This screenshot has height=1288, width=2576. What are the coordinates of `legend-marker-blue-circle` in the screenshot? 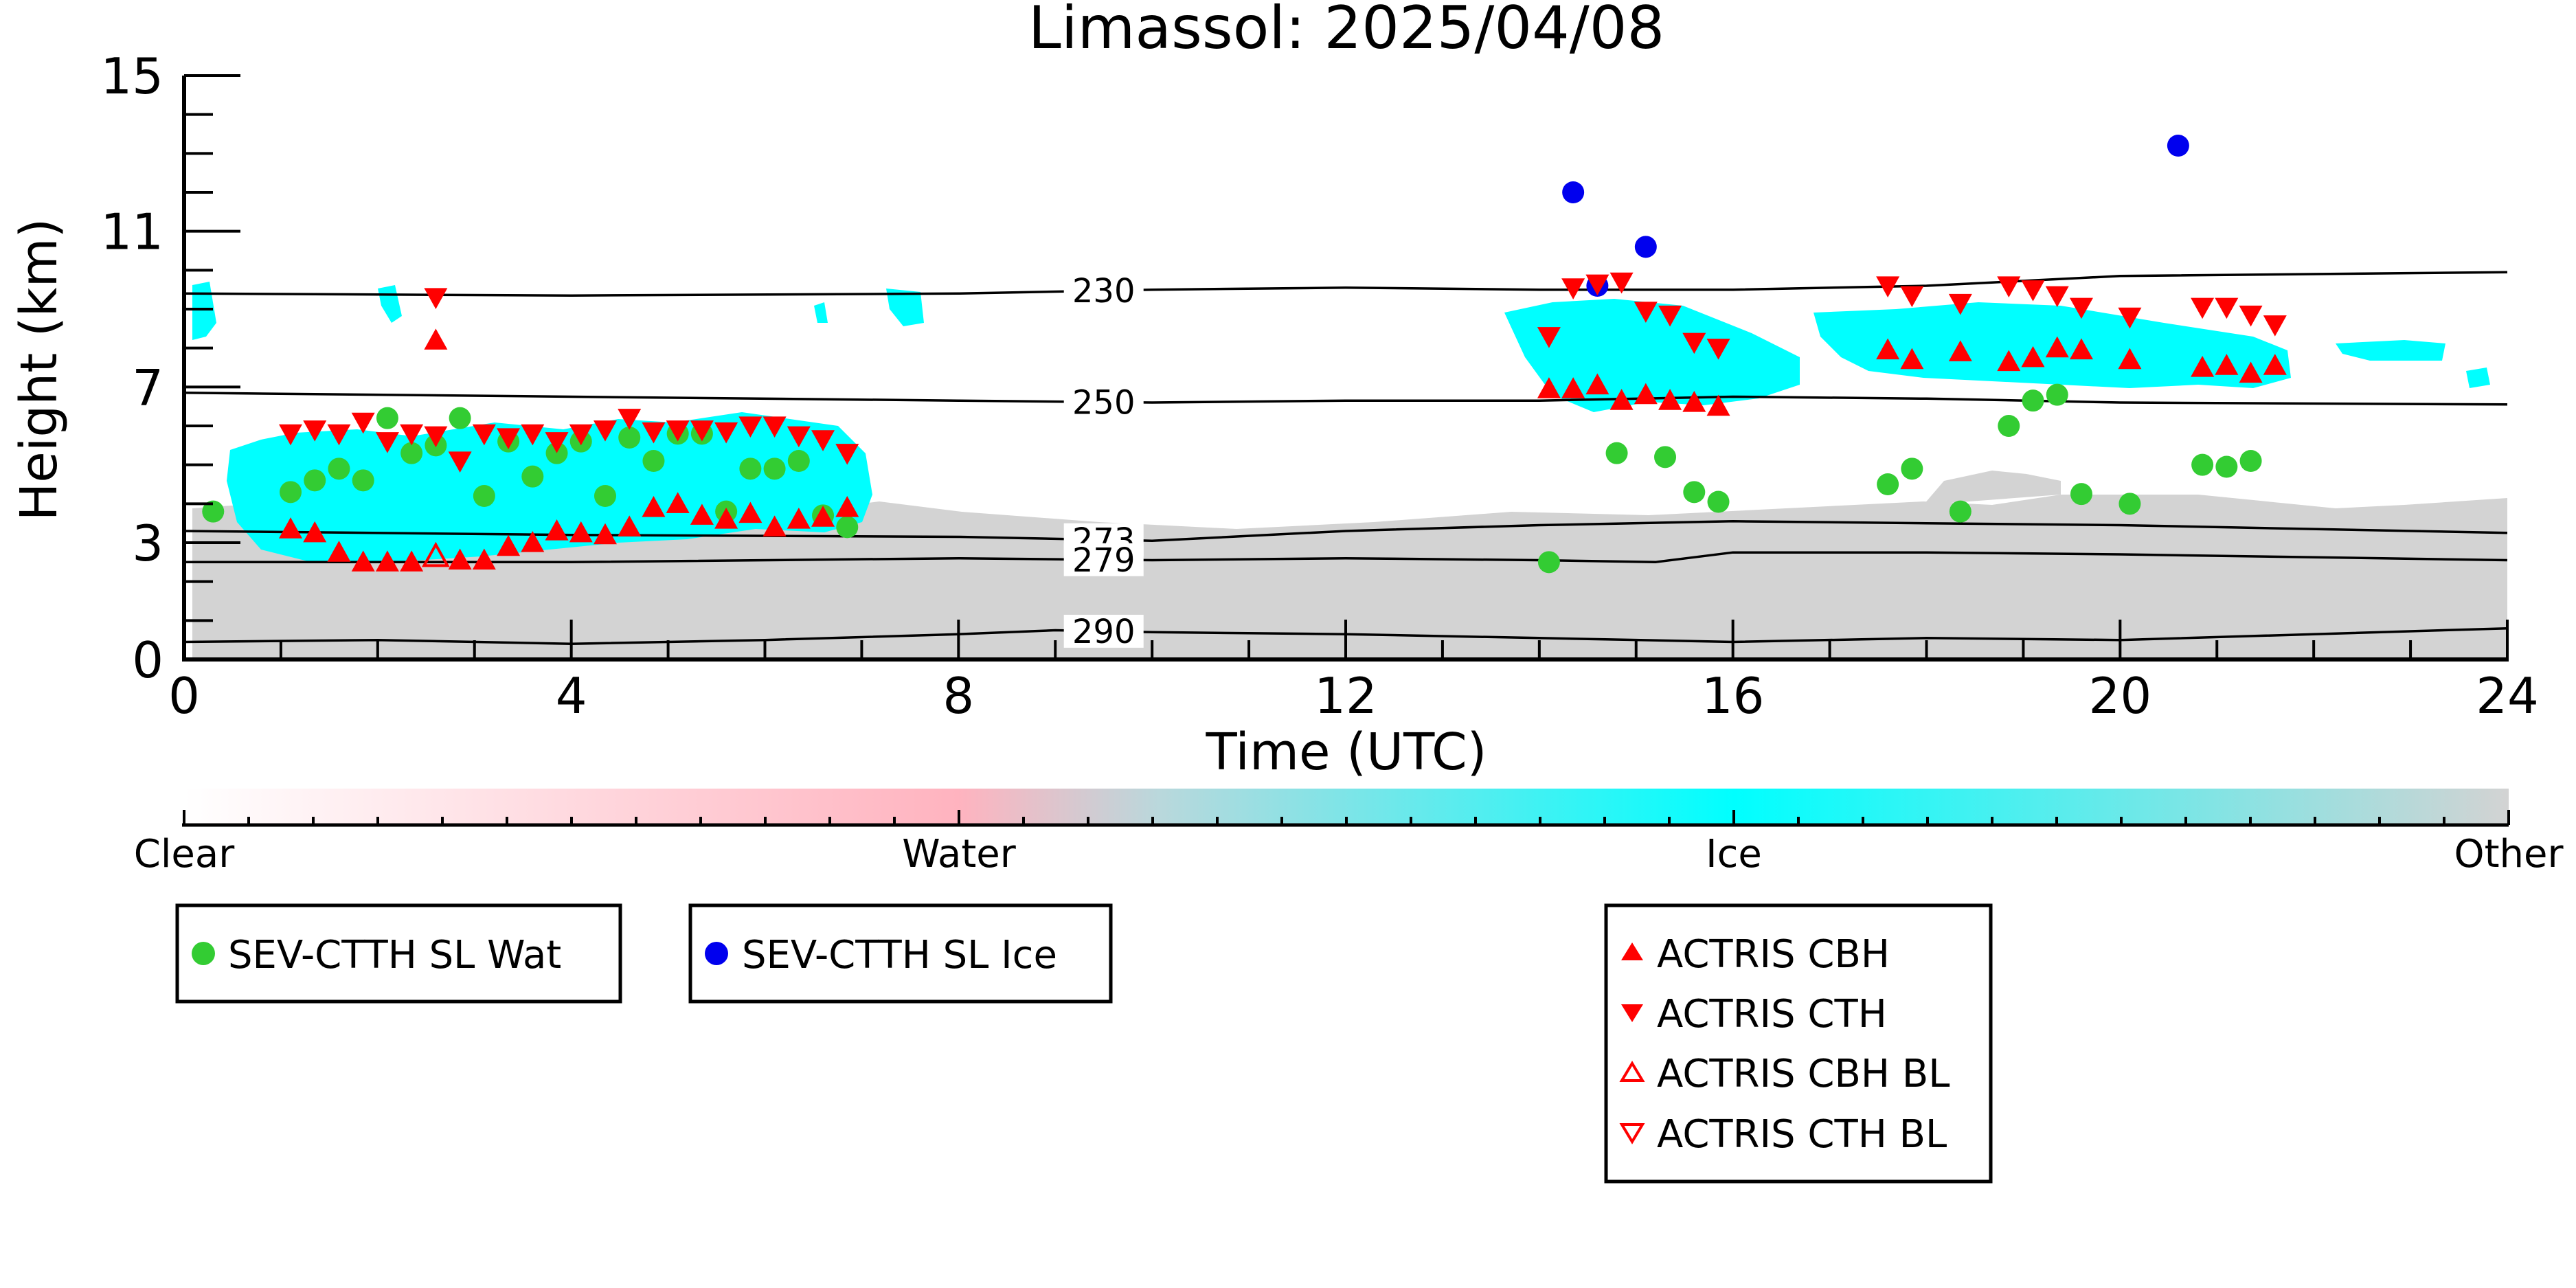 It's located at (716, 953).